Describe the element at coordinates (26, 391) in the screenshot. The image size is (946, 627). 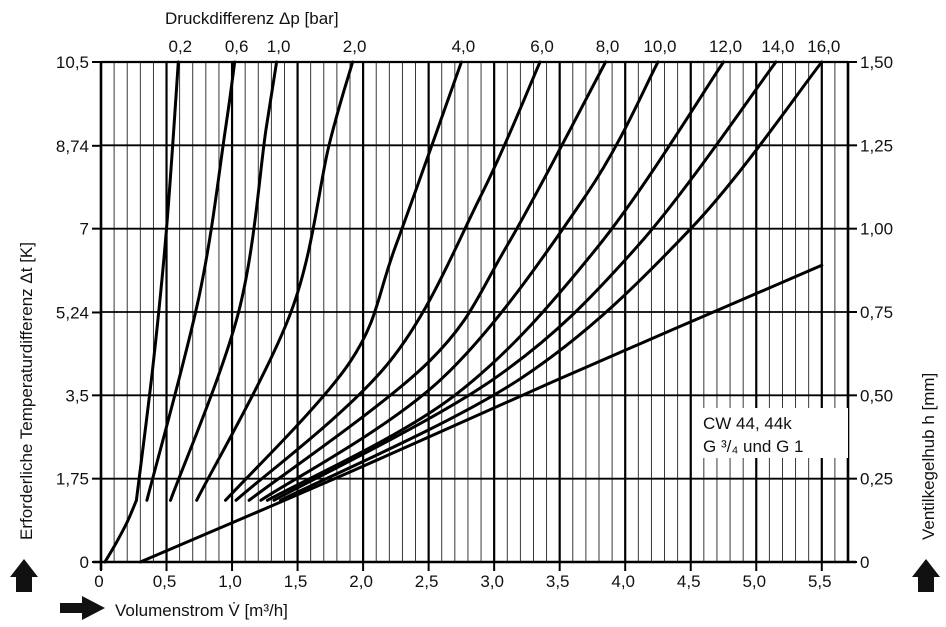
I see `y-left-axis-title: Erforderliche Temperaturdifferenz Δt [K]` at that location.